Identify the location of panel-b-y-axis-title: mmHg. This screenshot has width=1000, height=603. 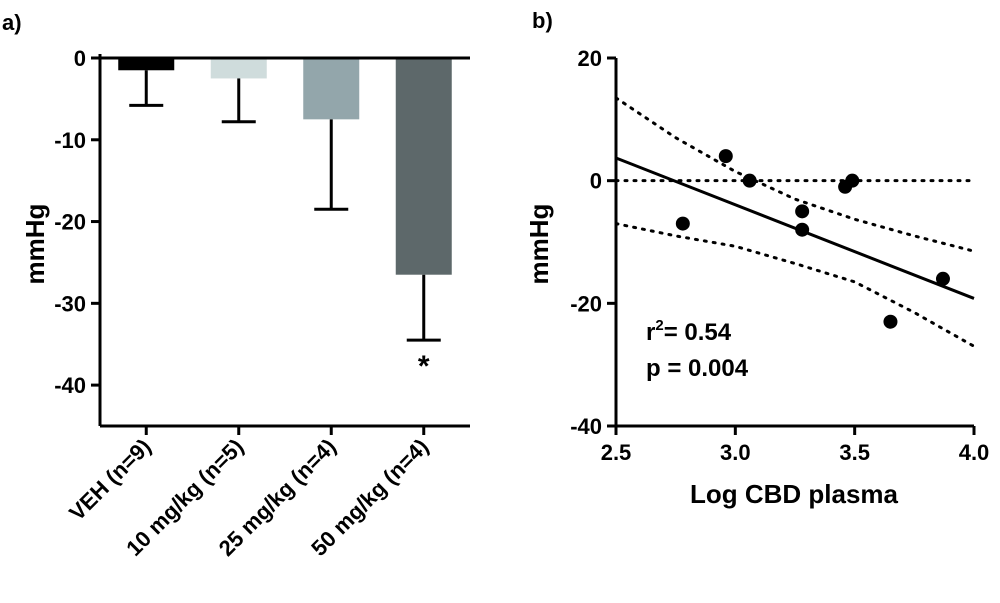
(539, 244).